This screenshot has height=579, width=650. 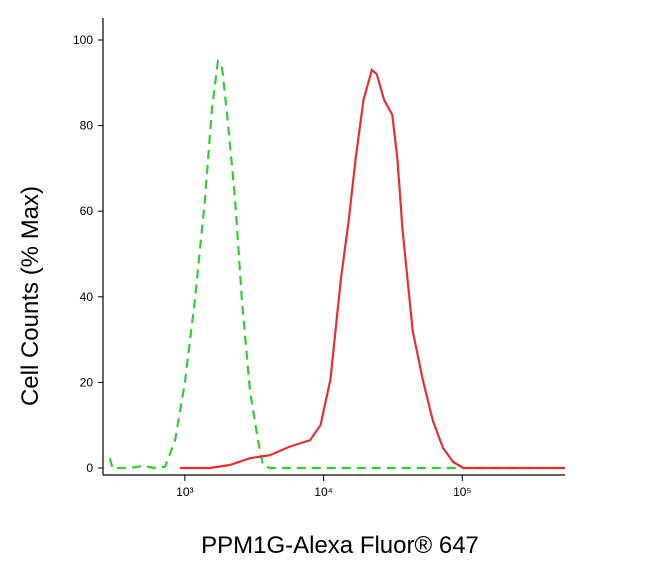 I want to click on y-tick-label: 80, so click(x=87, y=126).